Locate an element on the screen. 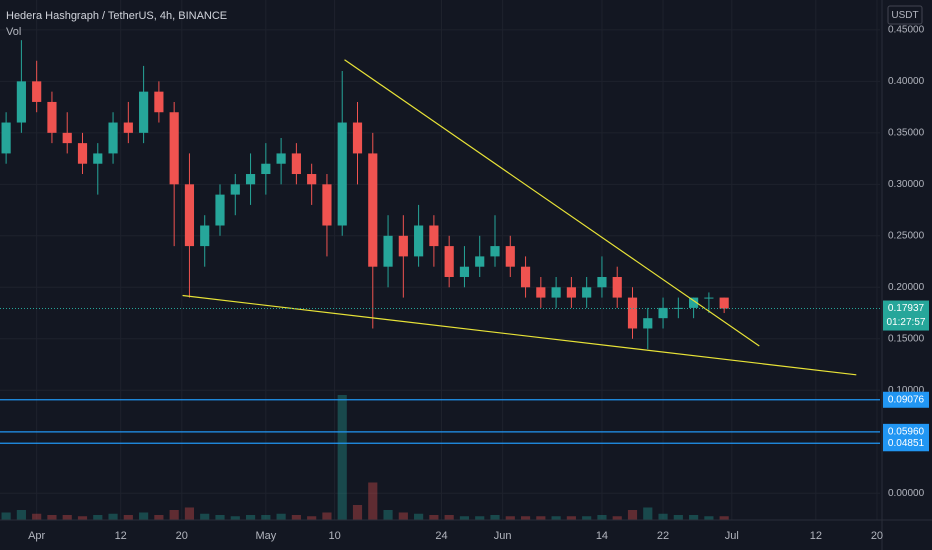  x-tick-label: 10 is located at coordinates (334, 536).